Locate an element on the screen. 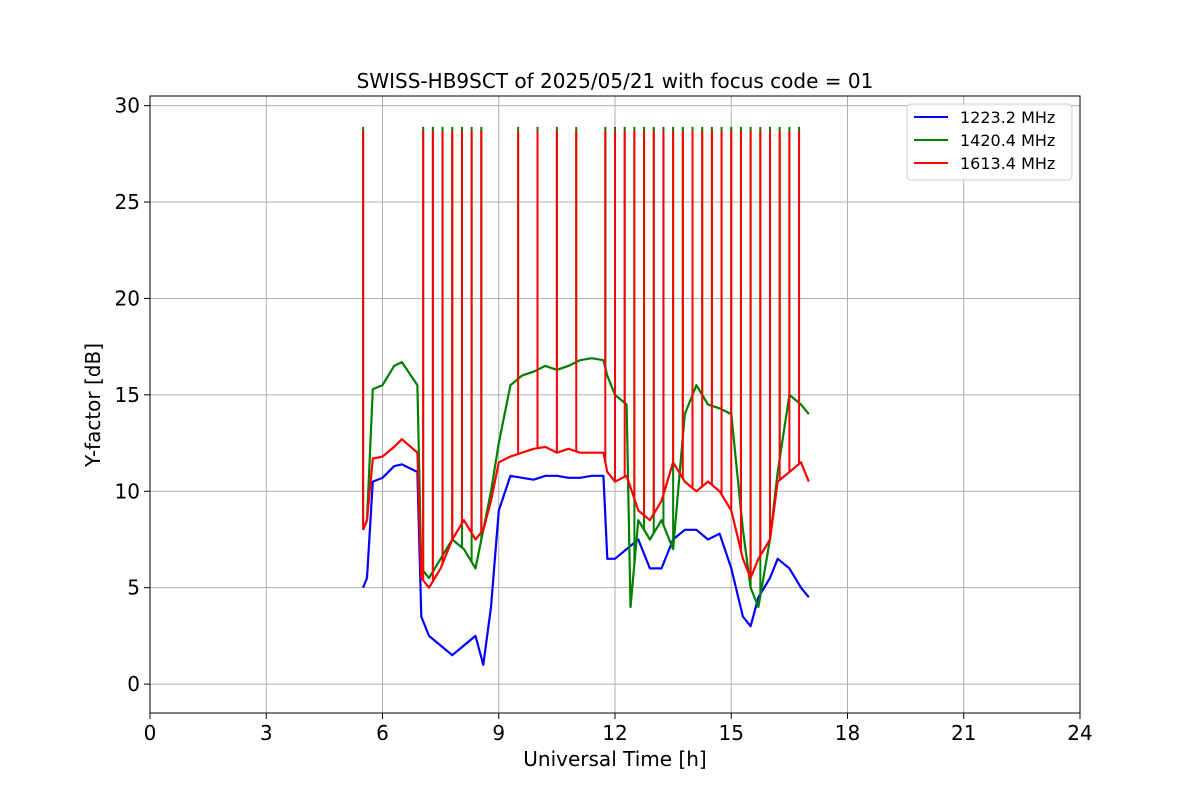 This screenshot has width=1200, height=800. legend-box is located at coordinates (989, 142).